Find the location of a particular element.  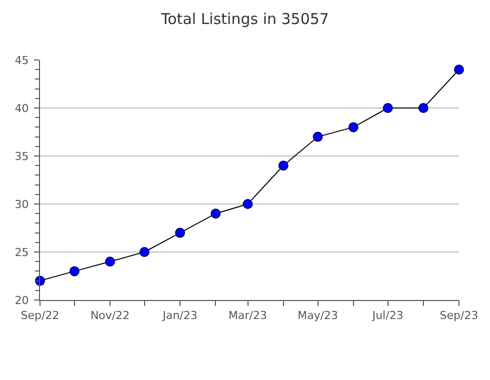

y-tick-label: 35 is located at coordinates (21, 156).